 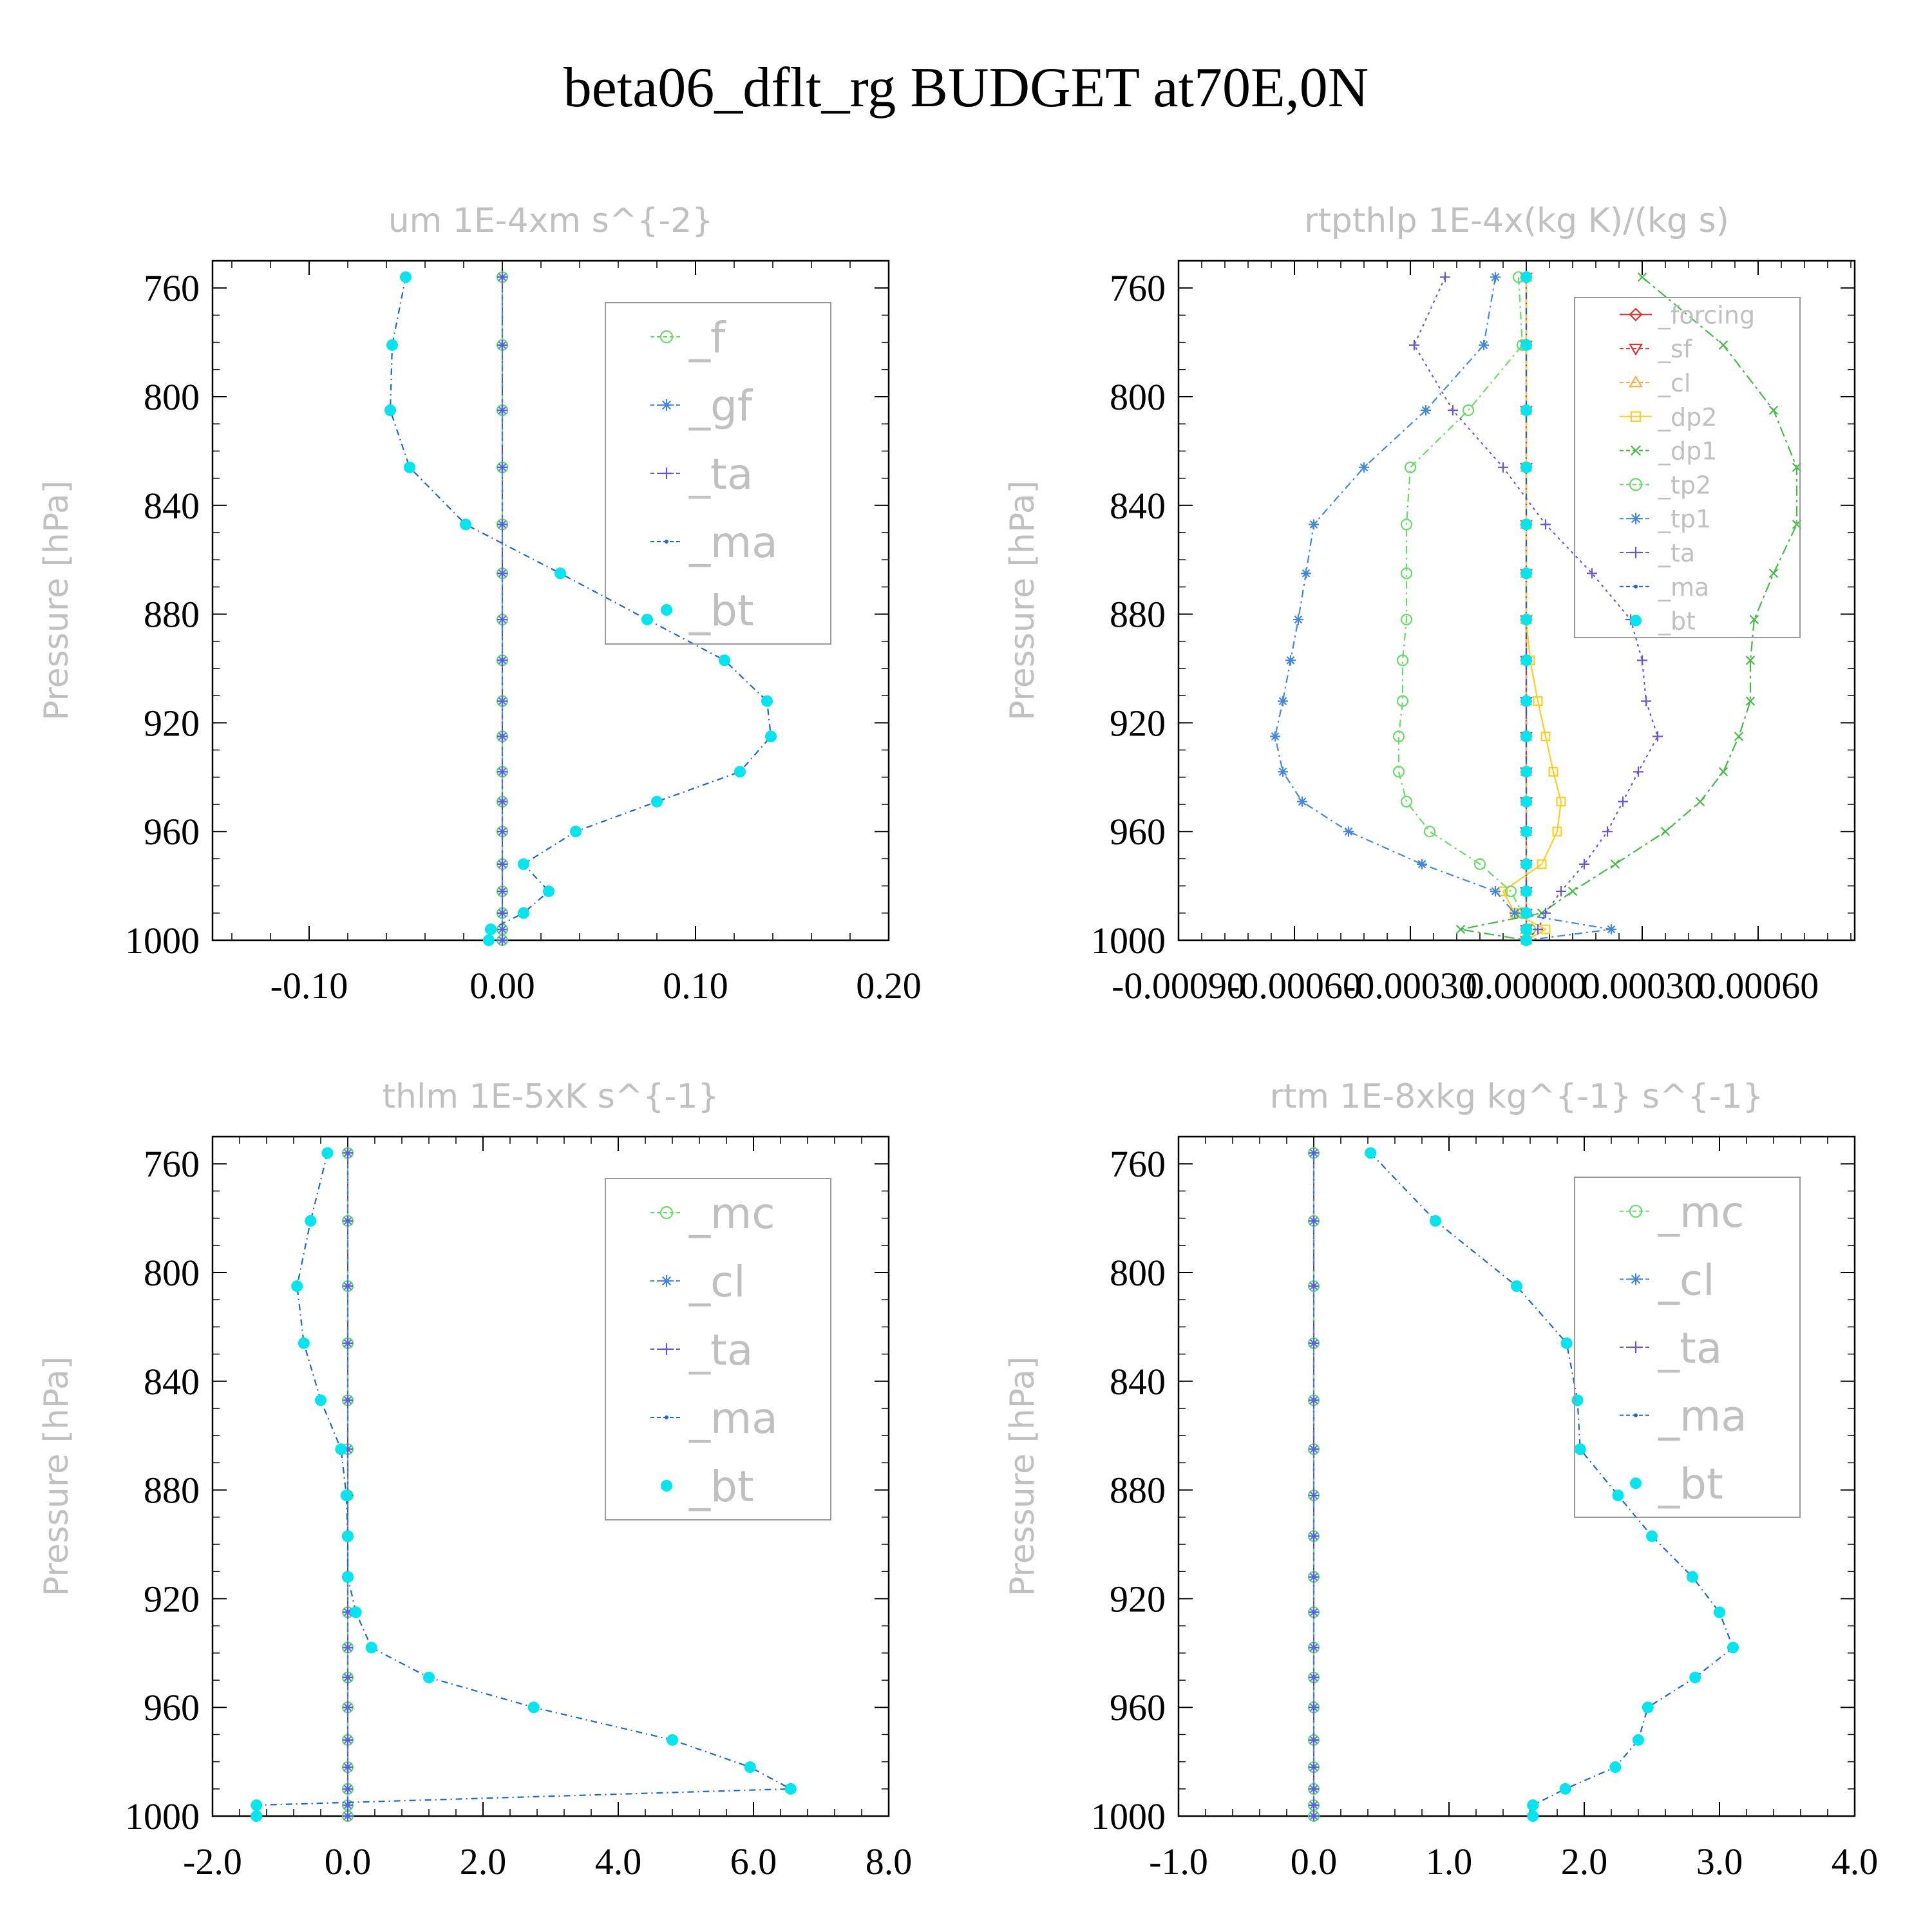 What do you see at coordinates (1667, 1280) in the screenshot?
I see `legend-item-cl: _cl` at bounding box center [1667, 1280].